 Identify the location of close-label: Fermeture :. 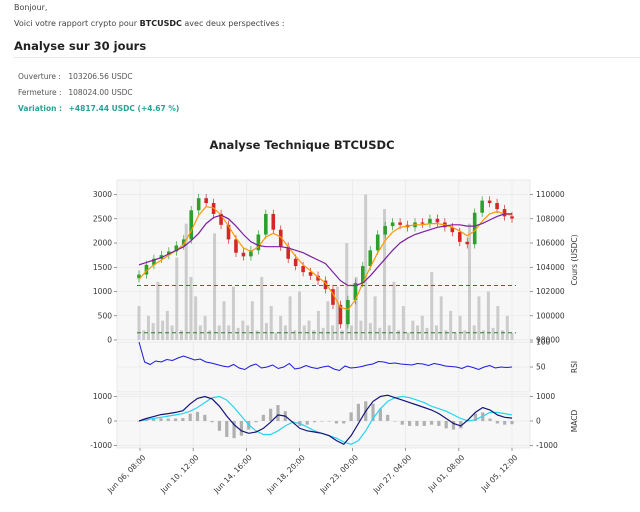
(40, 92).